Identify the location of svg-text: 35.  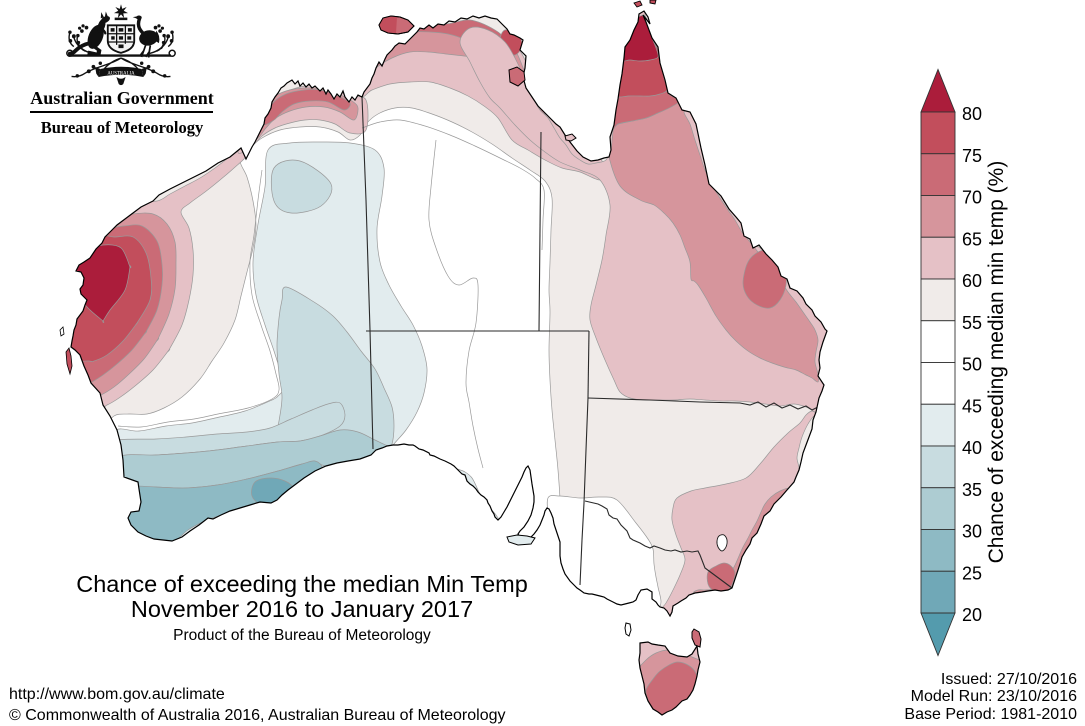
(972, 490).